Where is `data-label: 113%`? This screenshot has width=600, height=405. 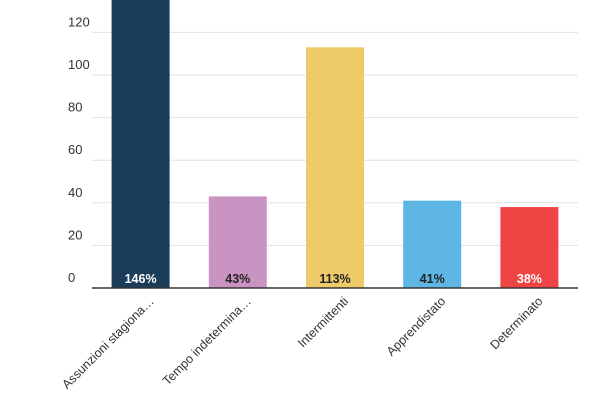
data-label: 113% is located at coordinates (334, 279).